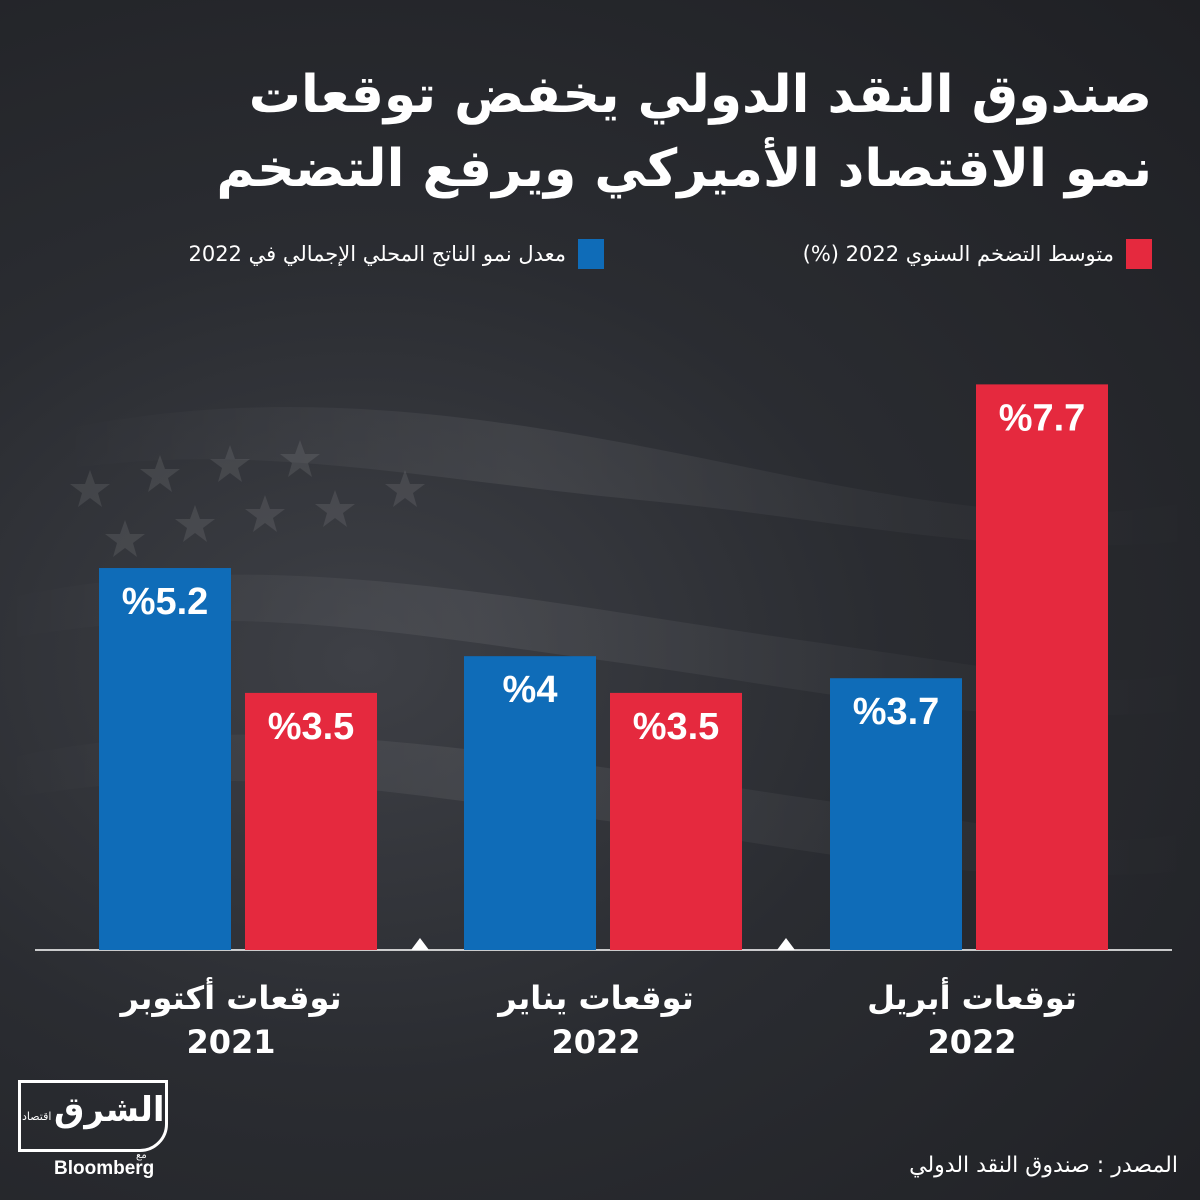  I want to click on logo-frame, so click(93, 1116).